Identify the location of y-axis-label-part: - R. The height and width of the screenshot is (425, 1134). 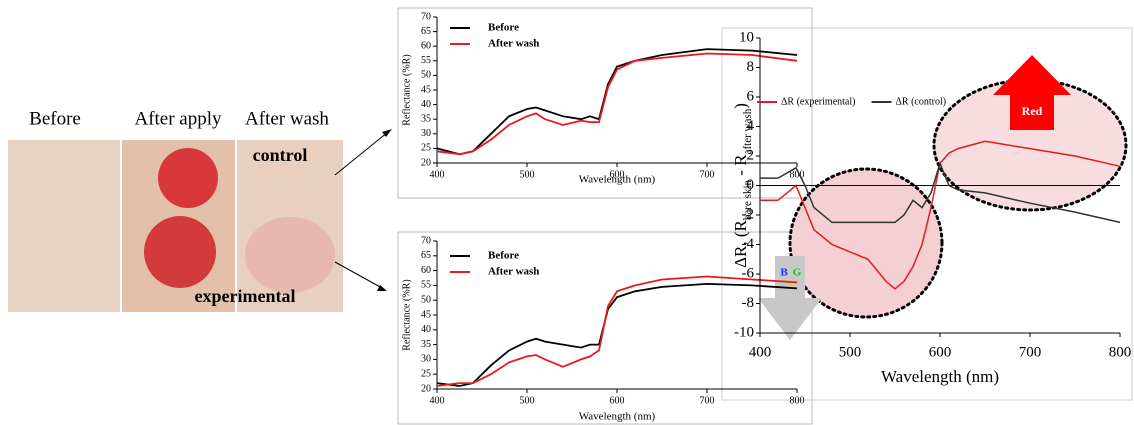
(740, 167).